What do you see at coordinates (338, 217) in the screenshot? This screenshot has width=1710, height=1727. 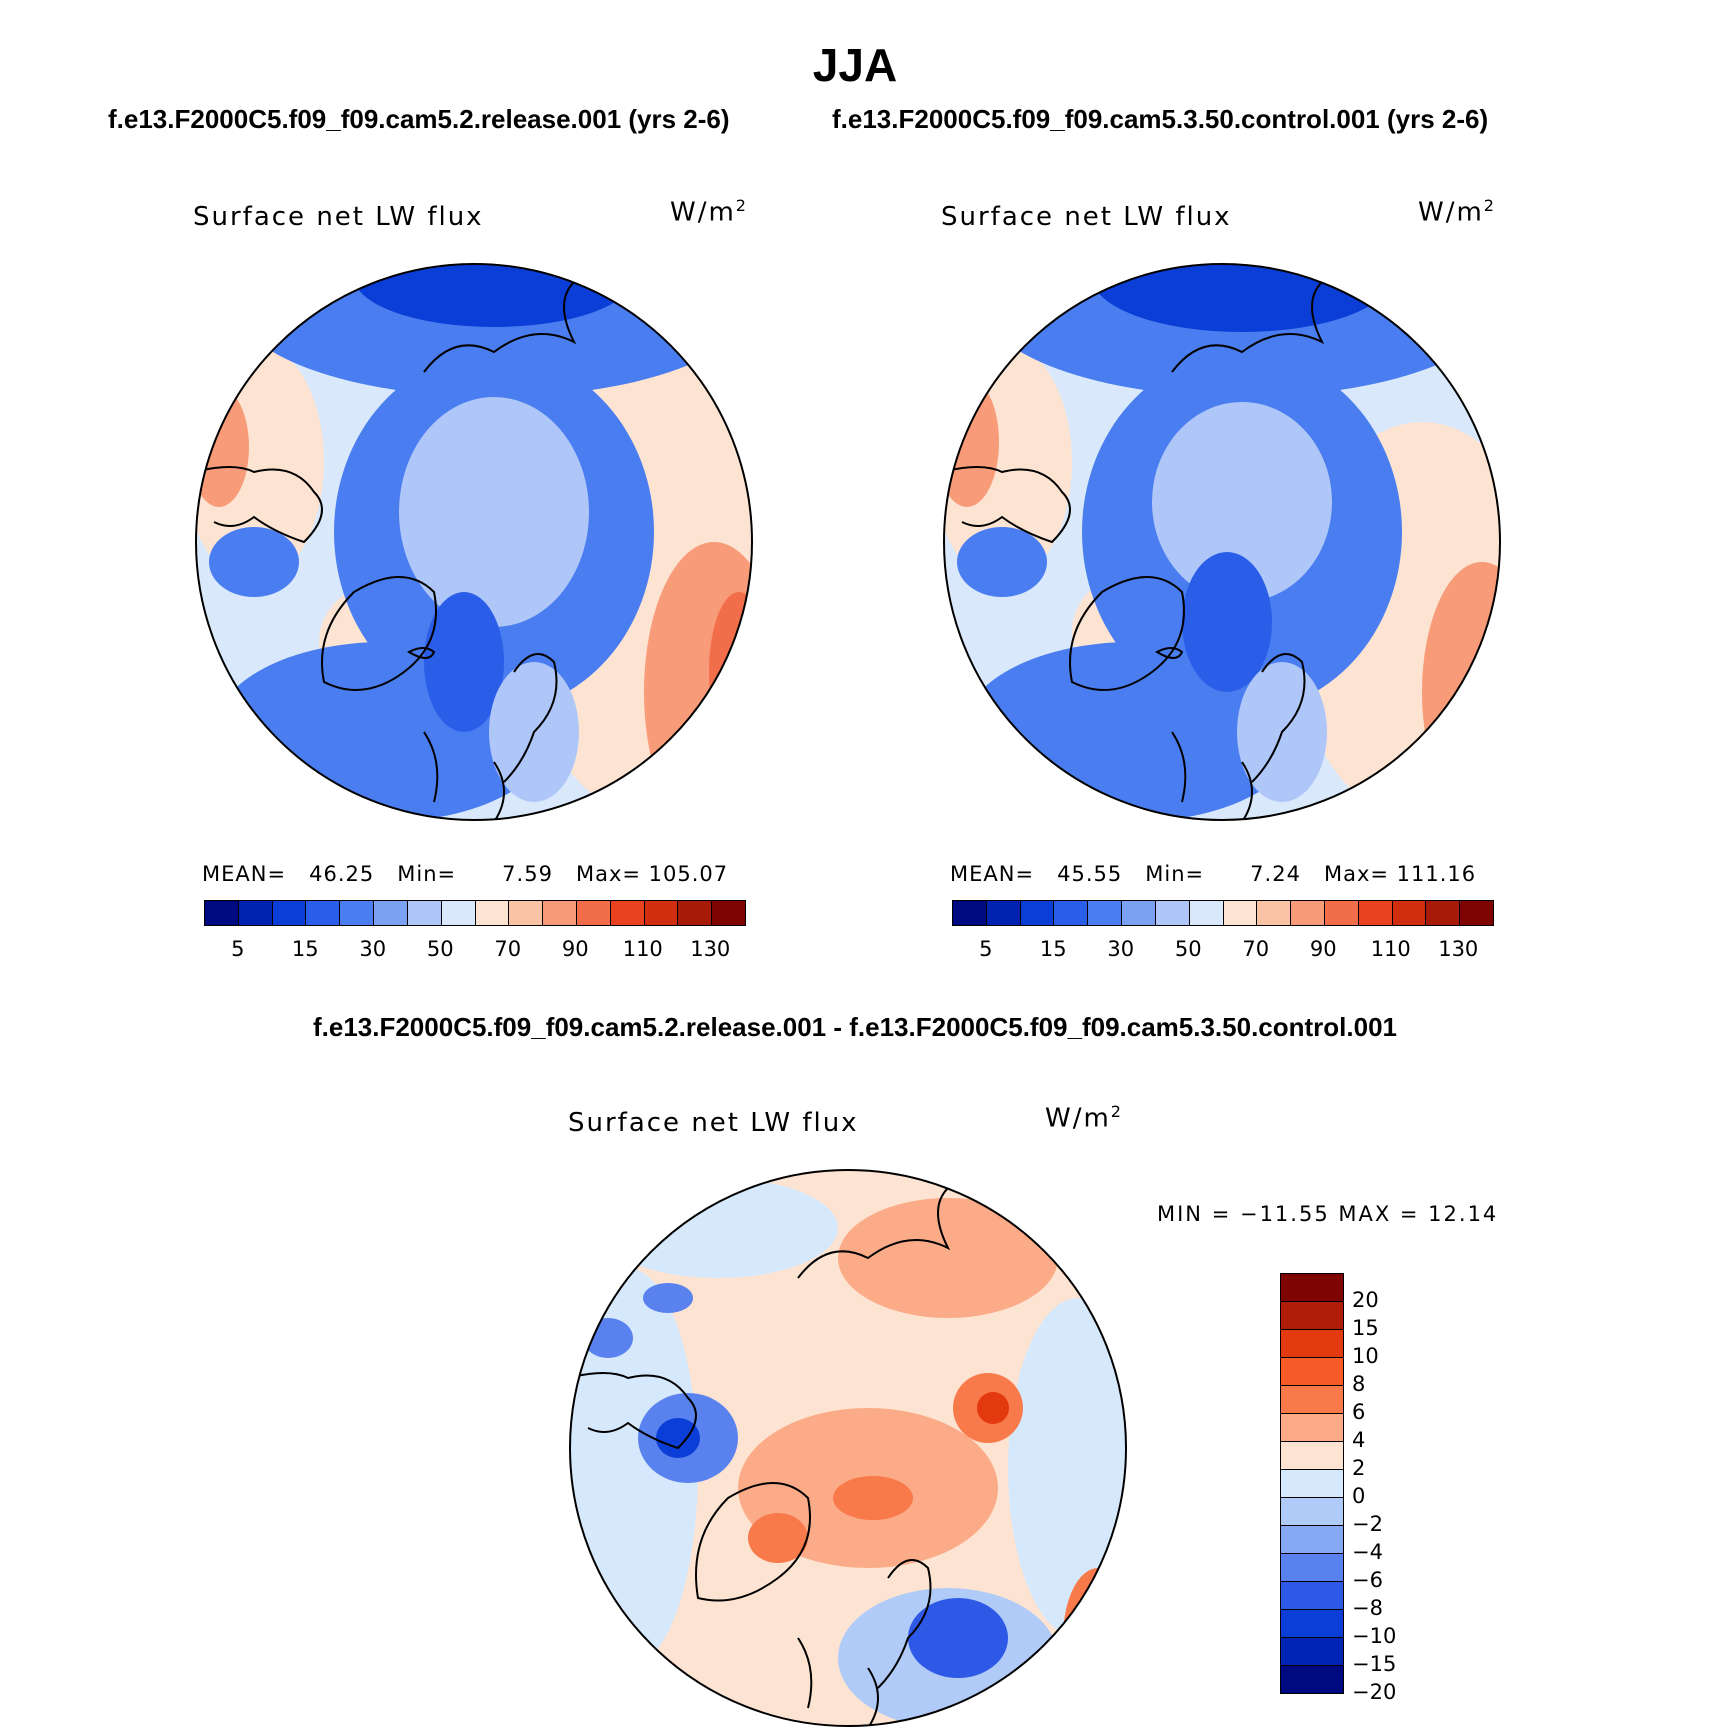 I see `left-plot-title: Surface net LW flux` at bounding box center [338, 217].